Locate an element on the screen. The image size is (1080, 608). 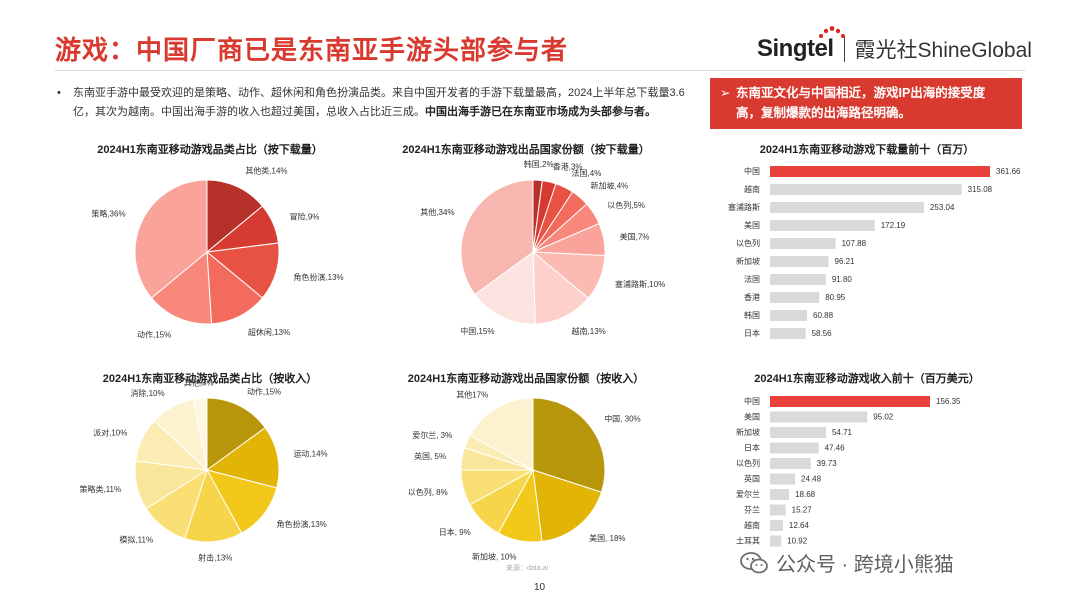
chart-title-bar1: 2024H1东南亚移动游戏下载量前十（百万） is located at coordinates (867, 150).